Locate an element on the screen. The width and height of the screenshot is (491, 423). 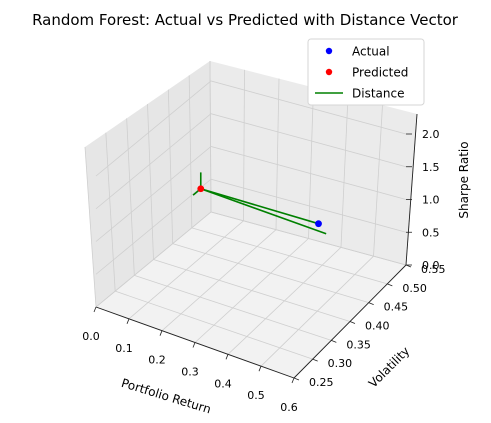
legend-label-distance: Distance is located at coordinates (378, 94).